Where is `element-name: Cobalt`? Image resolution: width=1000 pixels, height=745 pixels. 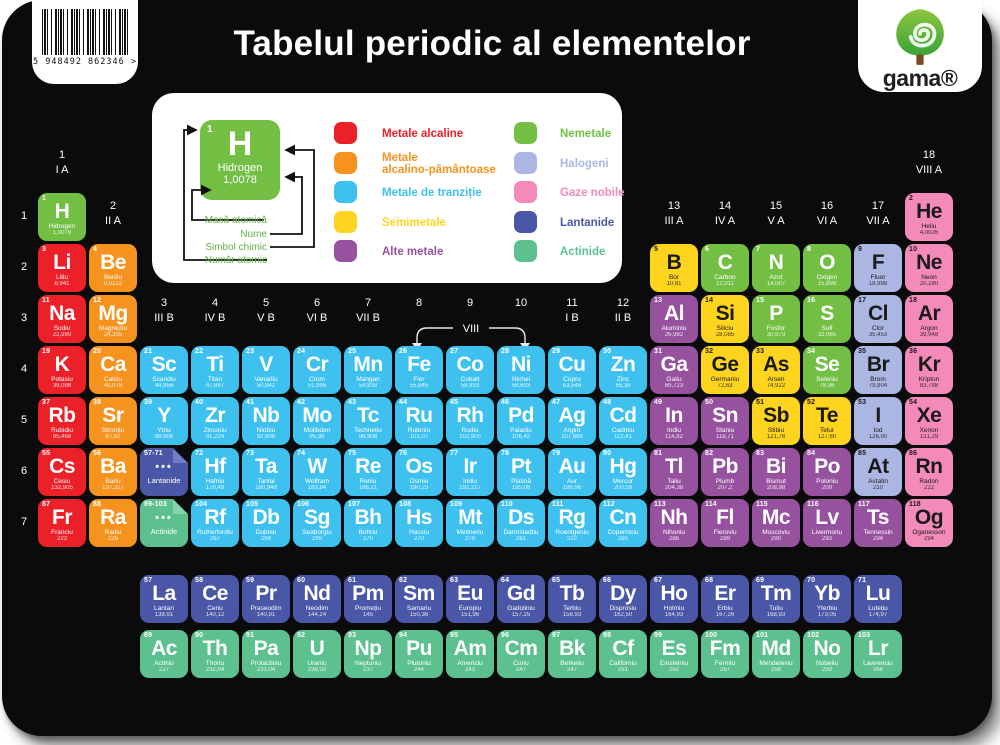 element-name: Cobalt is located at coordinates (470, 379).